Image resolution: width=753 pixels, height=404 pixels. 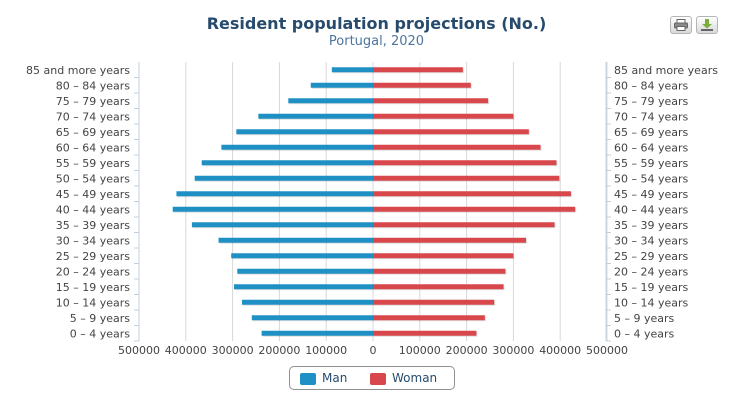 What do you see at coordinates (93, 302) in the screenshot?
I see `category-label-left: 10 – 14 years` at bounding box center [93, 302].